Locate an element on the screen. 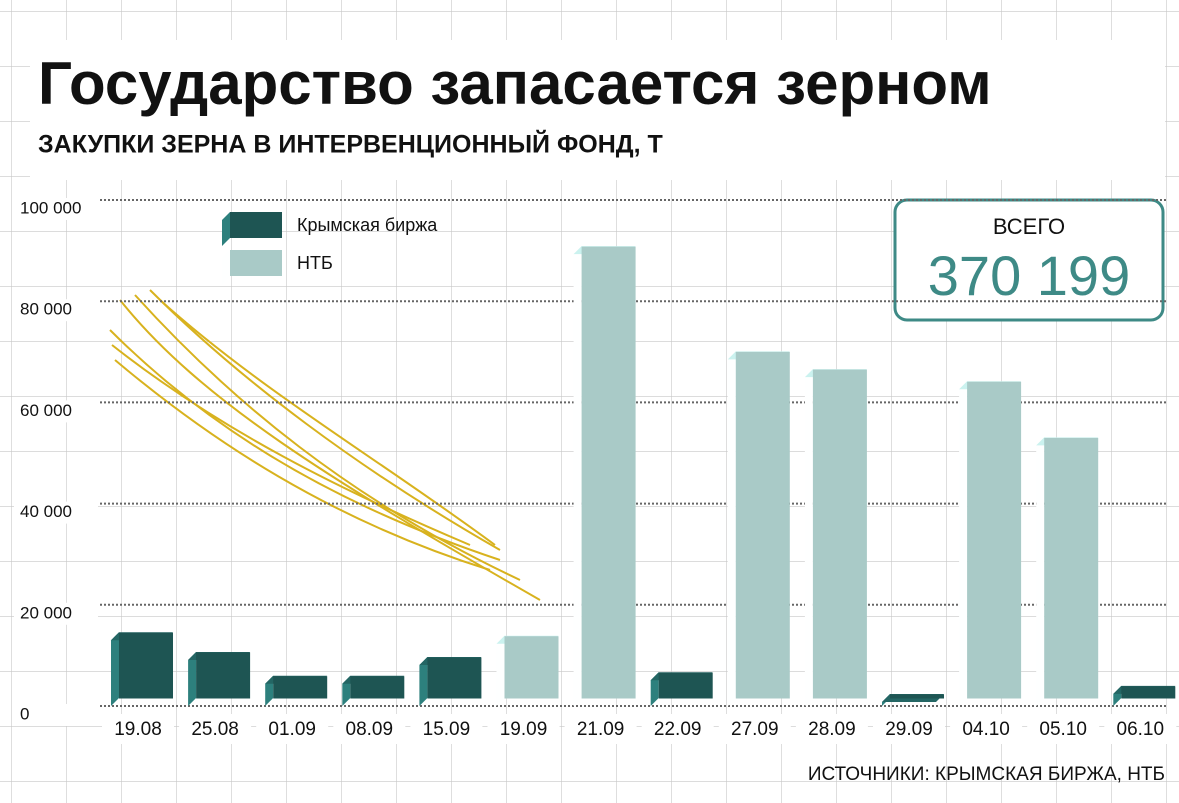 The height and width of the screenshot is (803, 1179). y-tick-label: 40 000 is located at coordinates (46, 511).